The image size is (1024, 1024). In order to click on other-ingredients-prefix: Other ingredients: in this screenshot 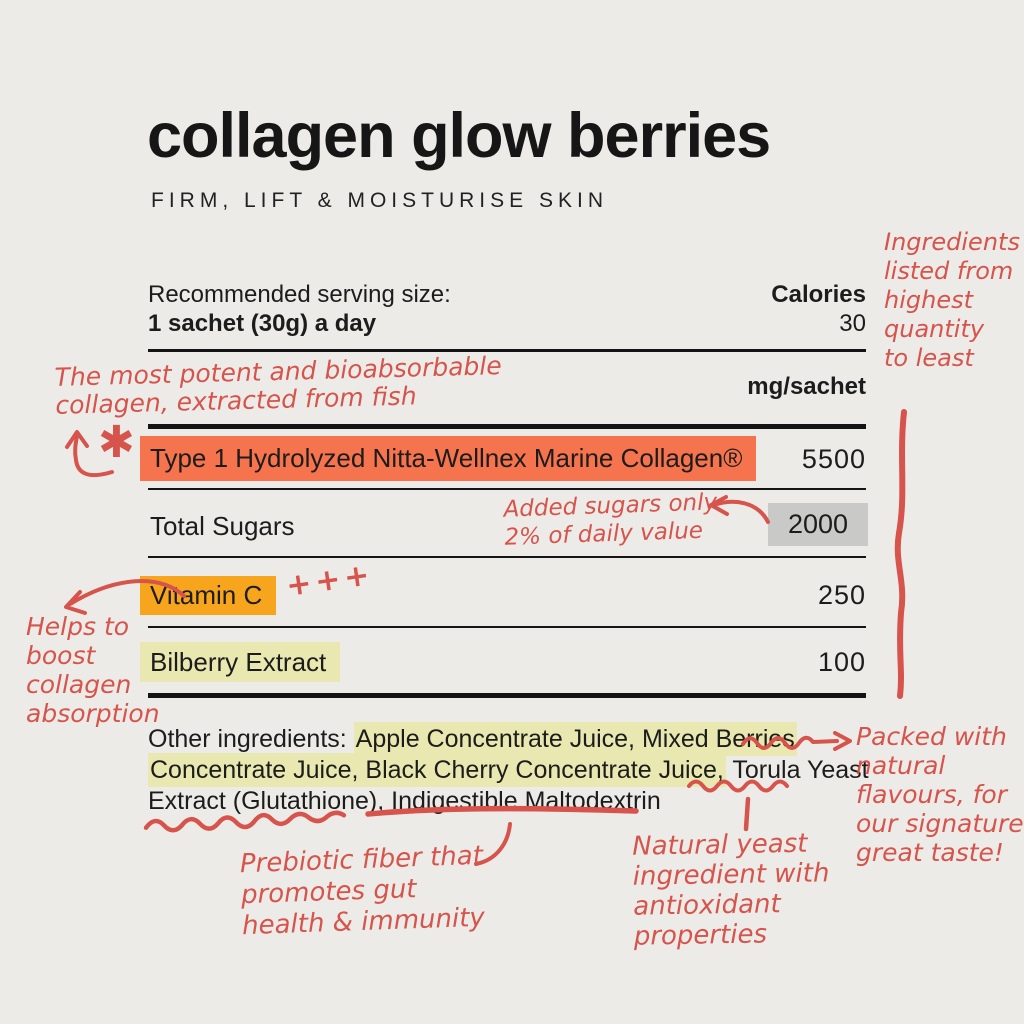, I will do `click(251, 739)`.